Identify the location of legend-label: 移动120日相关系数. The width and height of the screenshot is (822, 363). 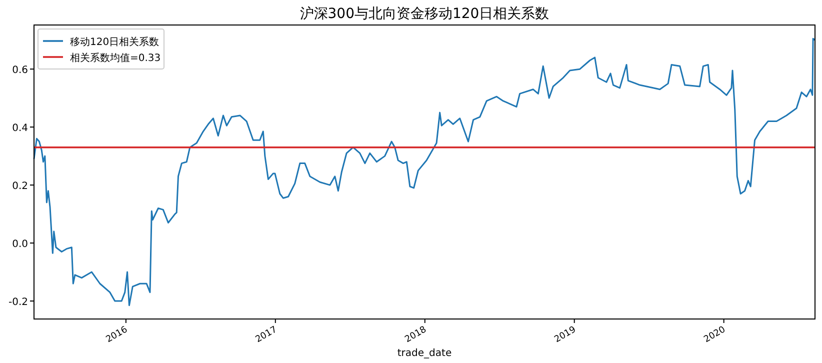
(115, 42).